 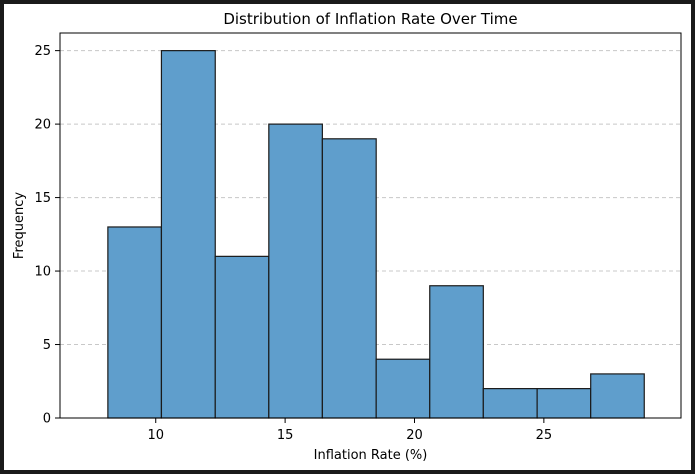 What do you see at coordinates (285, 435) in the screenshot?
I see `x-tick-label: 15` at bounding box center [285, 435].